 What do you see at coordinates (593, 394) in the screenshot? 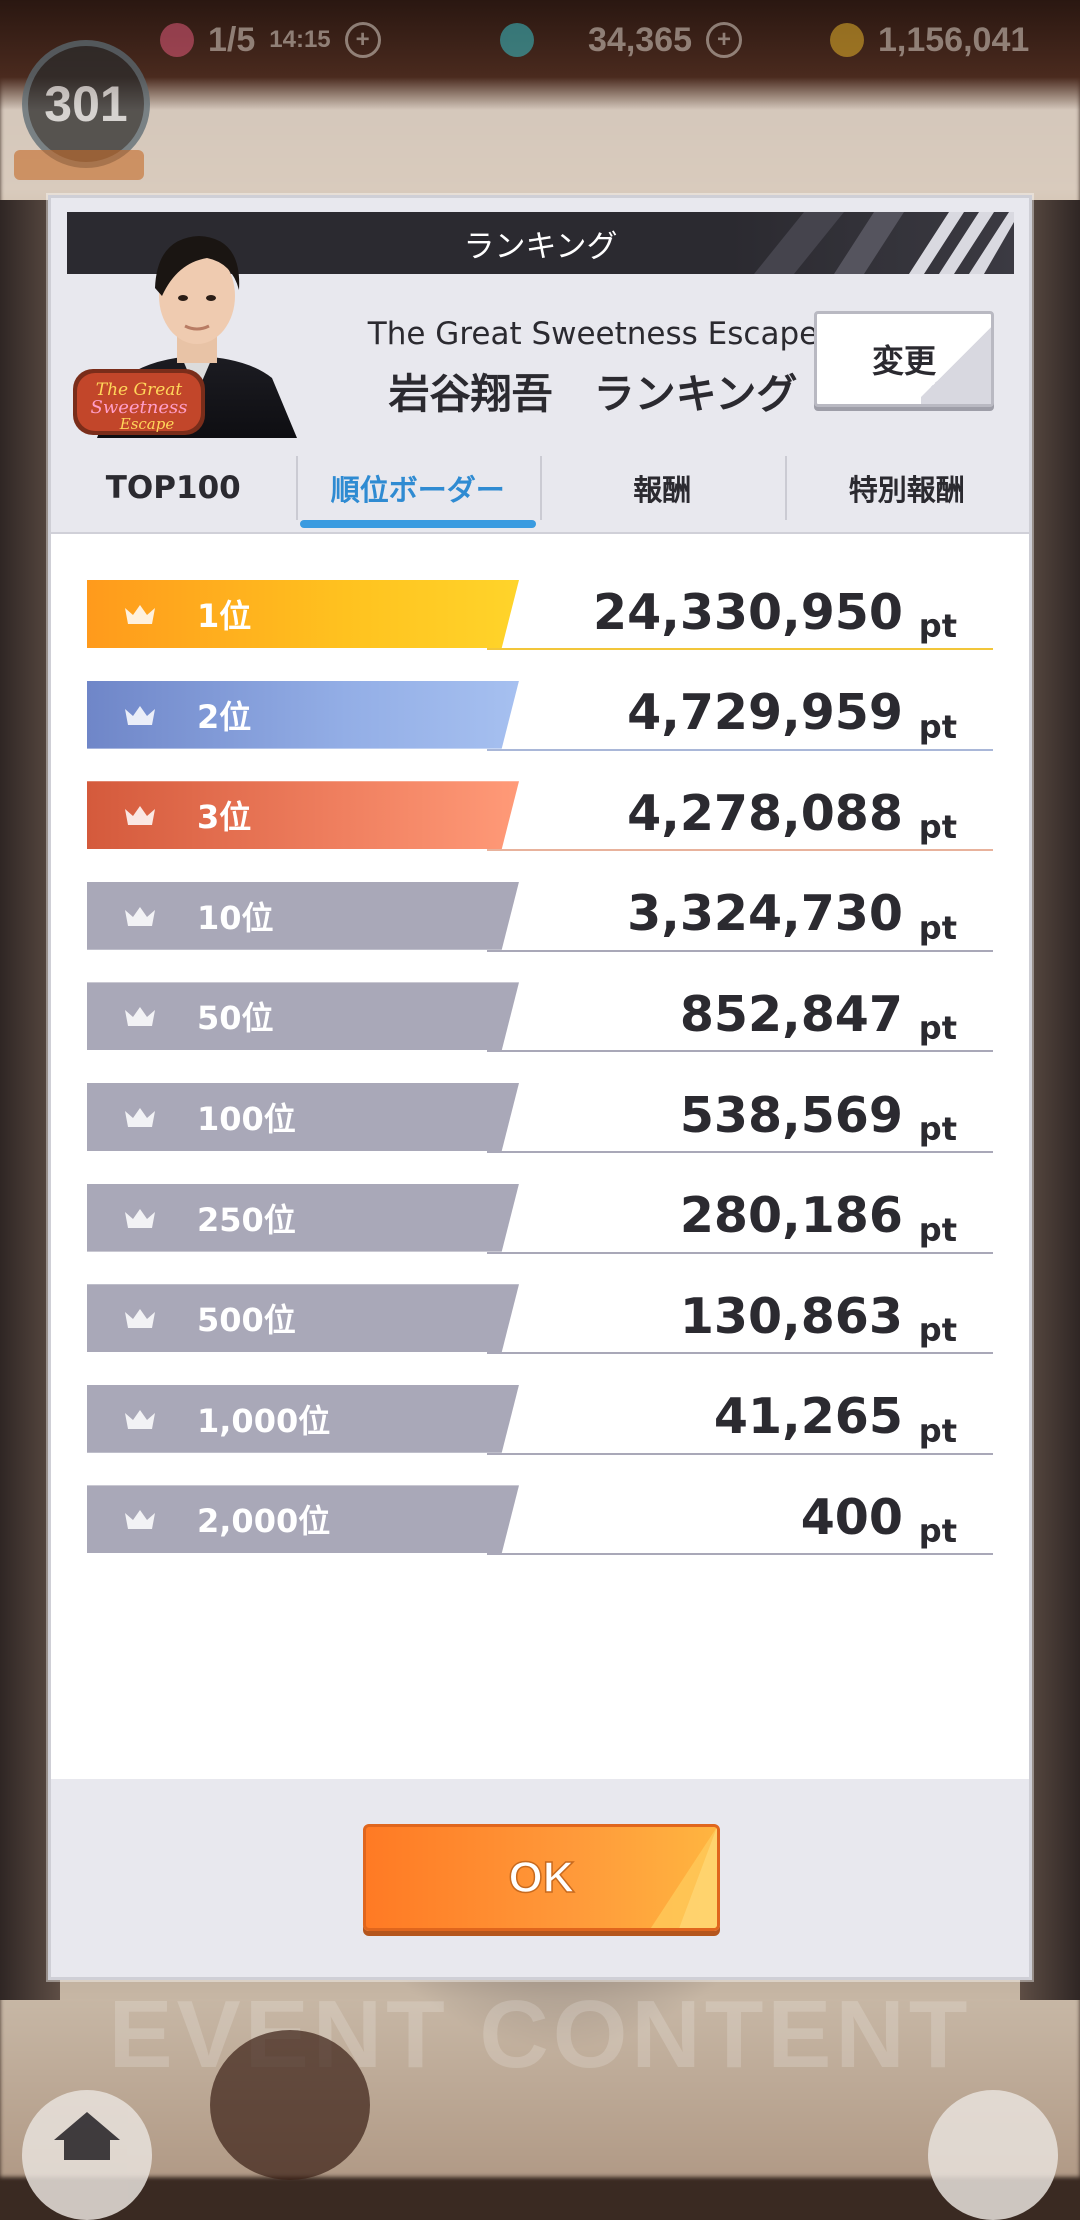
I see `ranking-name: 岩谷翔吾 ランキング` at bounding box center [593, 394].